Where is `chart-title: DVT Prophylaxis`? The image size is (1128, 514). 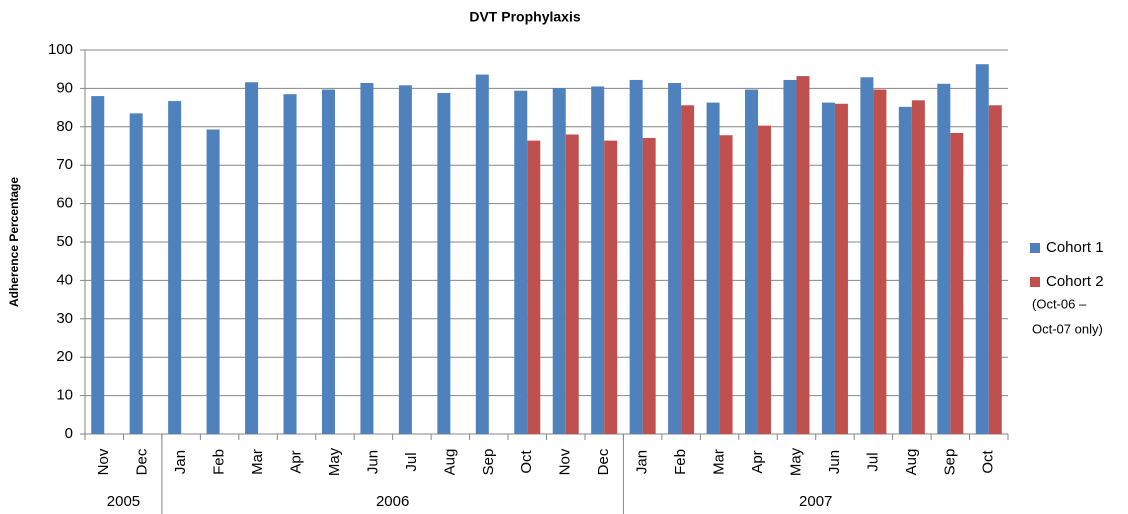
chart-title: DVT Prophylaxis is located at coordinates (524, 17).